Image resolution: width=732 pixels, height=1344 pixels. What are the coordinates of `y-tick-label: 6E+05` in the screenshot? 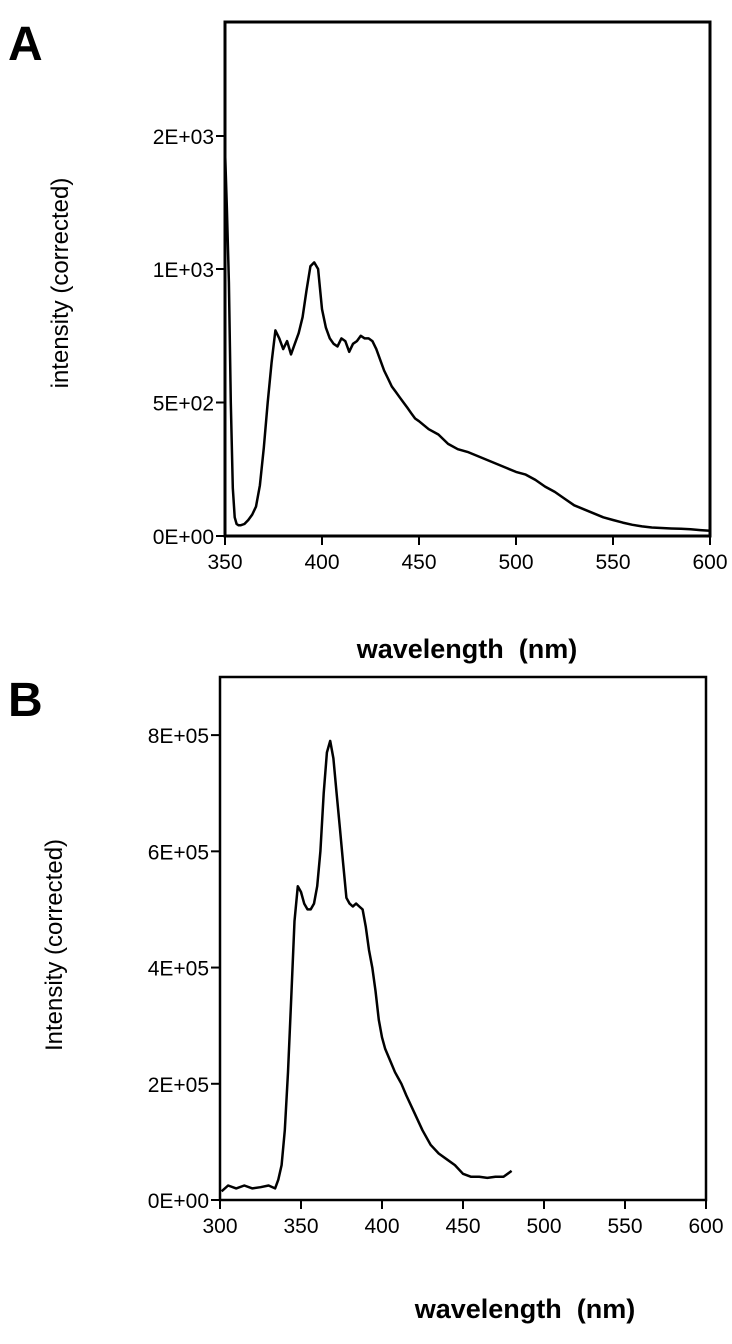 It's located at (178, 852).